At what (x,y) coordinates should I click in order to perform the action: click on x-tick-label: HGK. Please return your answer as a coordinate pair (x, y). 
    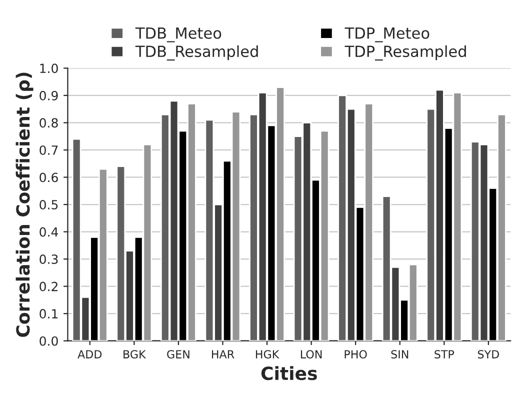
    Looking at the image, I should click on (268, 354).